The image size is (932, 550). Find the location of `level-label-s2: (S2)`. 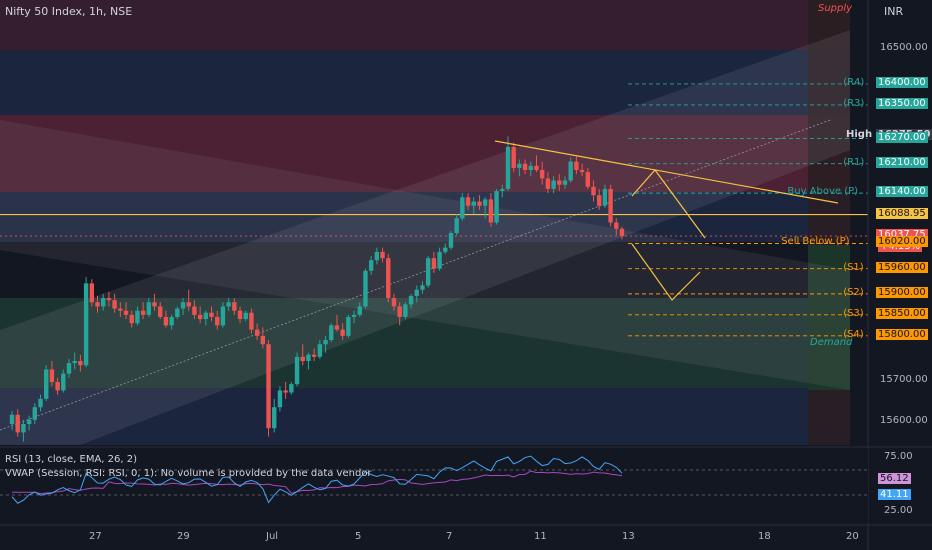

level-label-s2: (S2) is located at coordinates (853, 292).